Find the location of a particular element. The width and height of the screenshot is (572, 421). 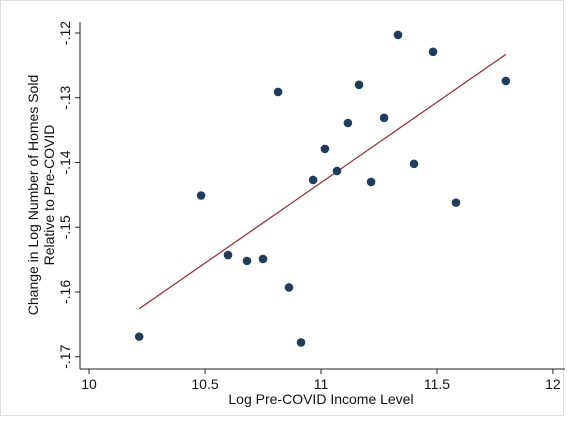

y-tick-label: -.17 is located at coordinates (65, 356).